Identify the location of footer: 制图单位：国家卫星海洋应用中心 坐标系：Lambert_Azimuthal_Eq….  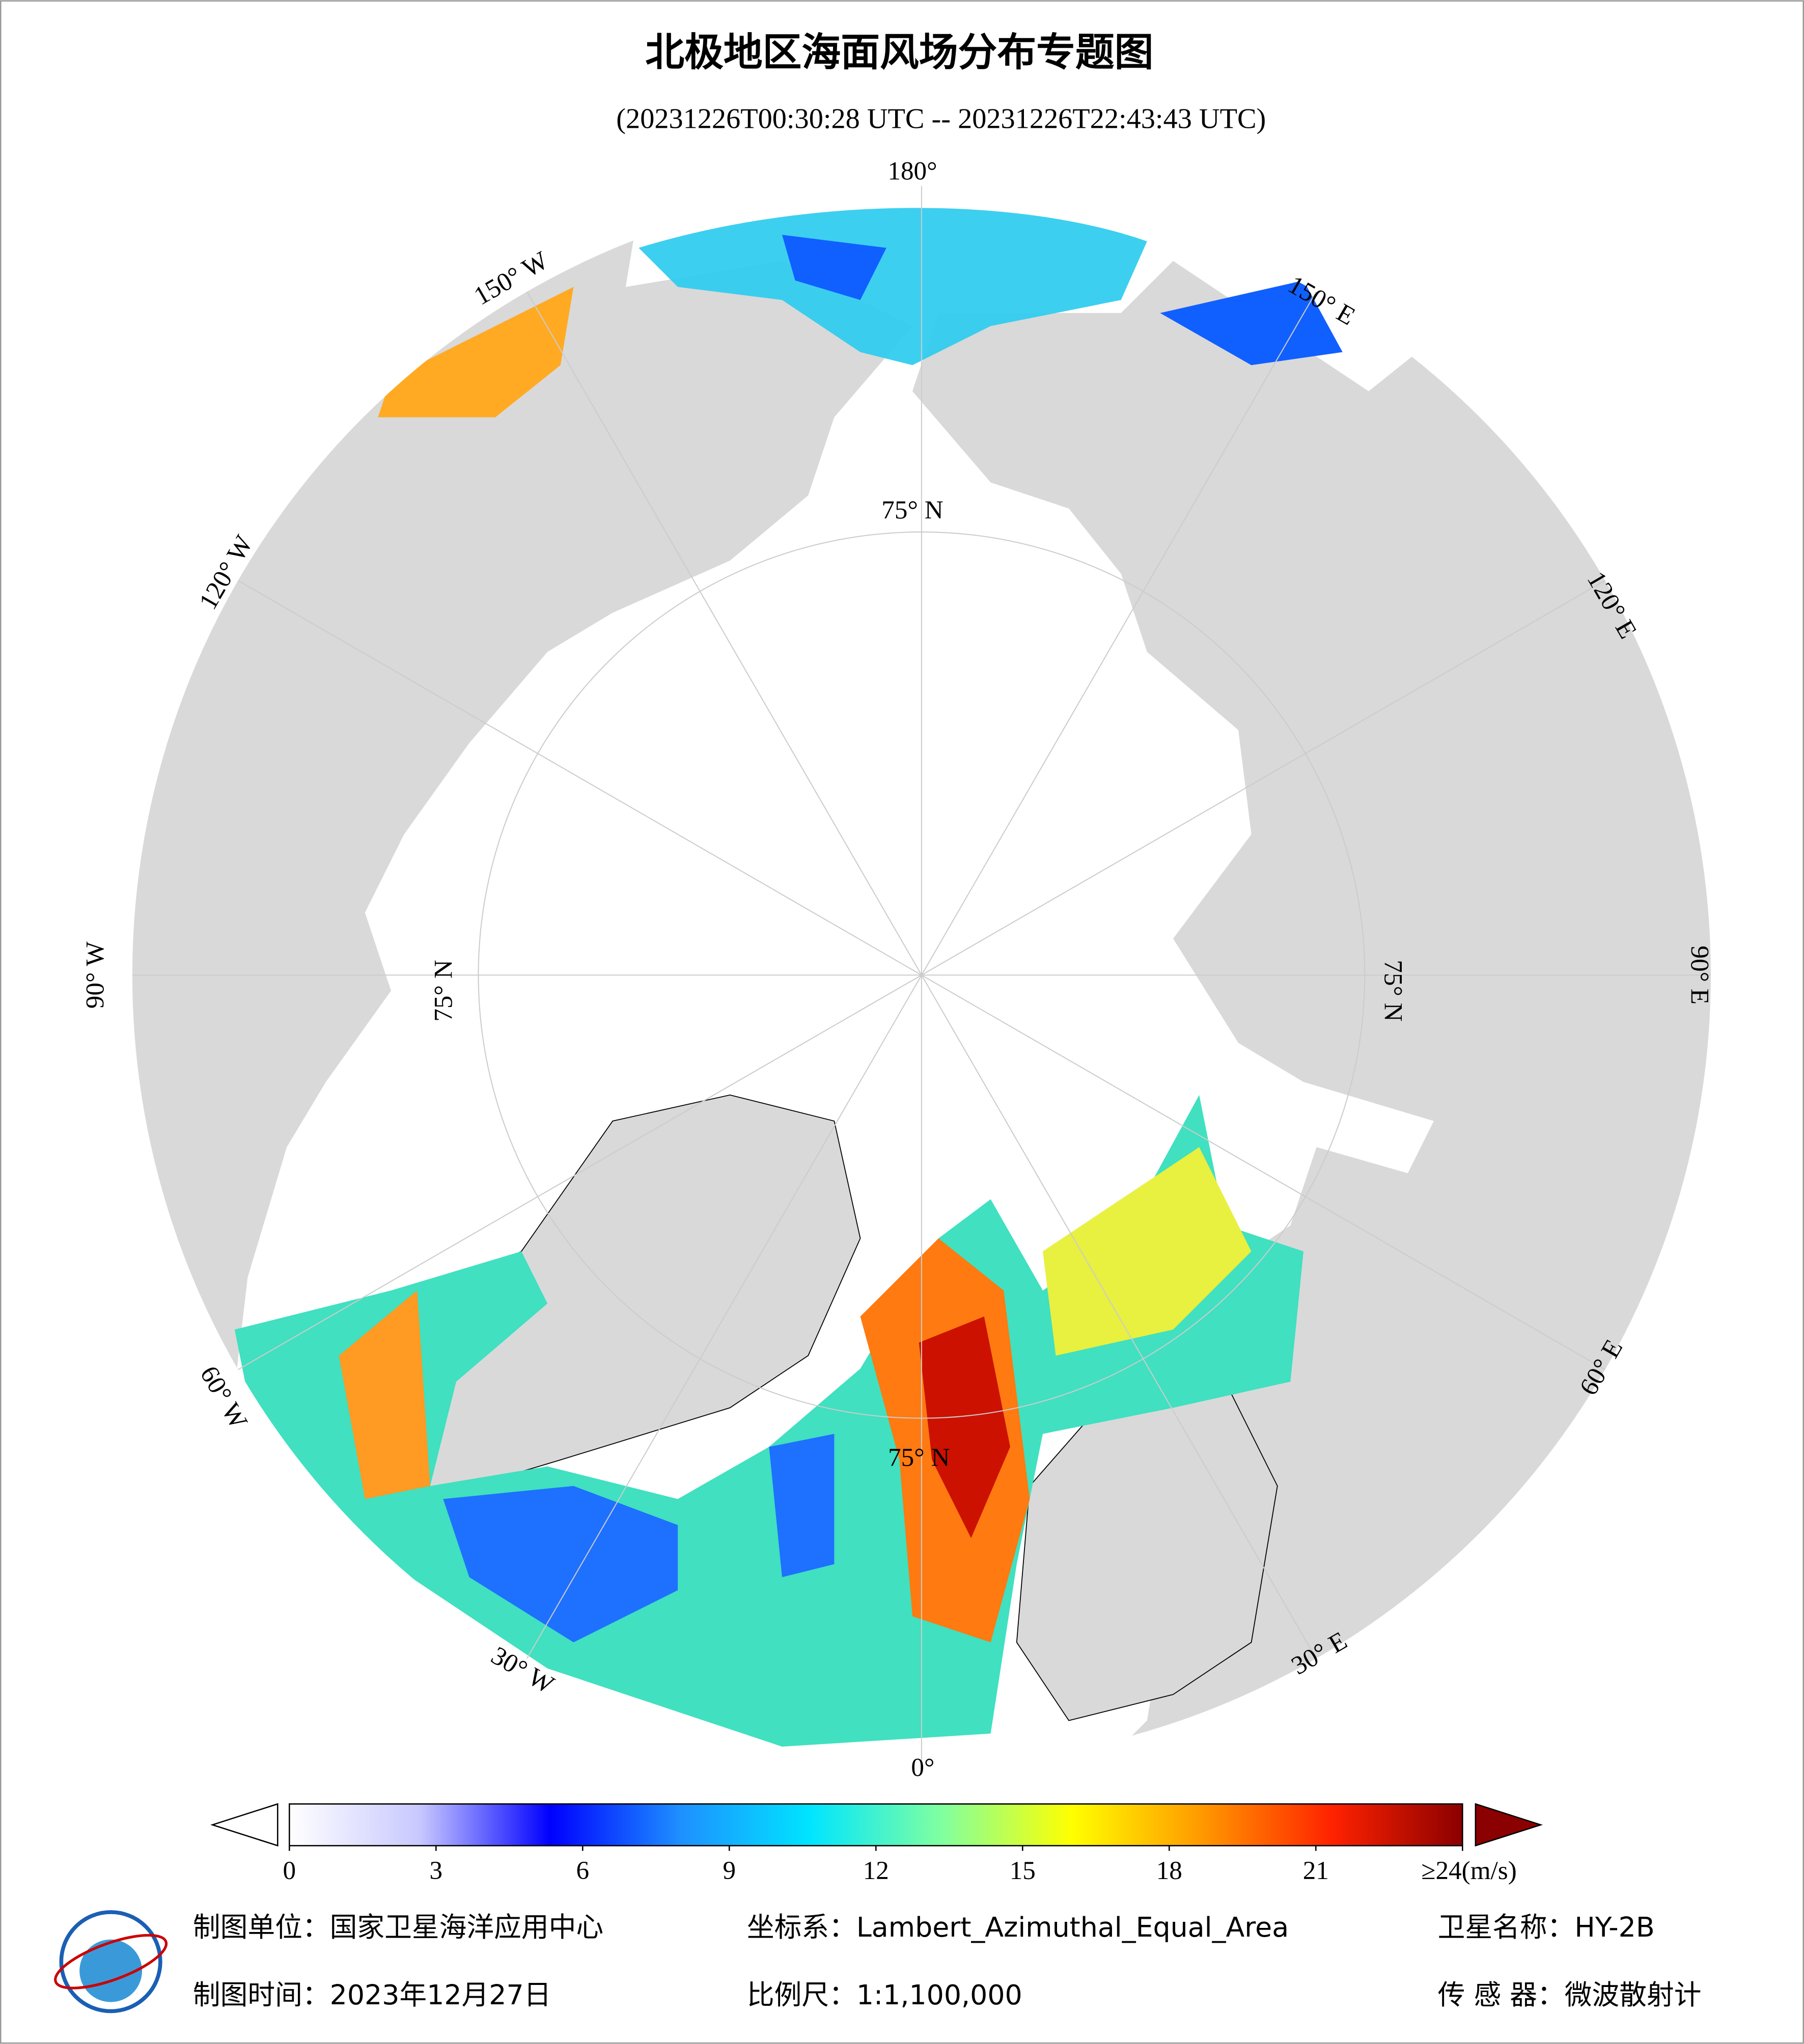
(947, 1961).